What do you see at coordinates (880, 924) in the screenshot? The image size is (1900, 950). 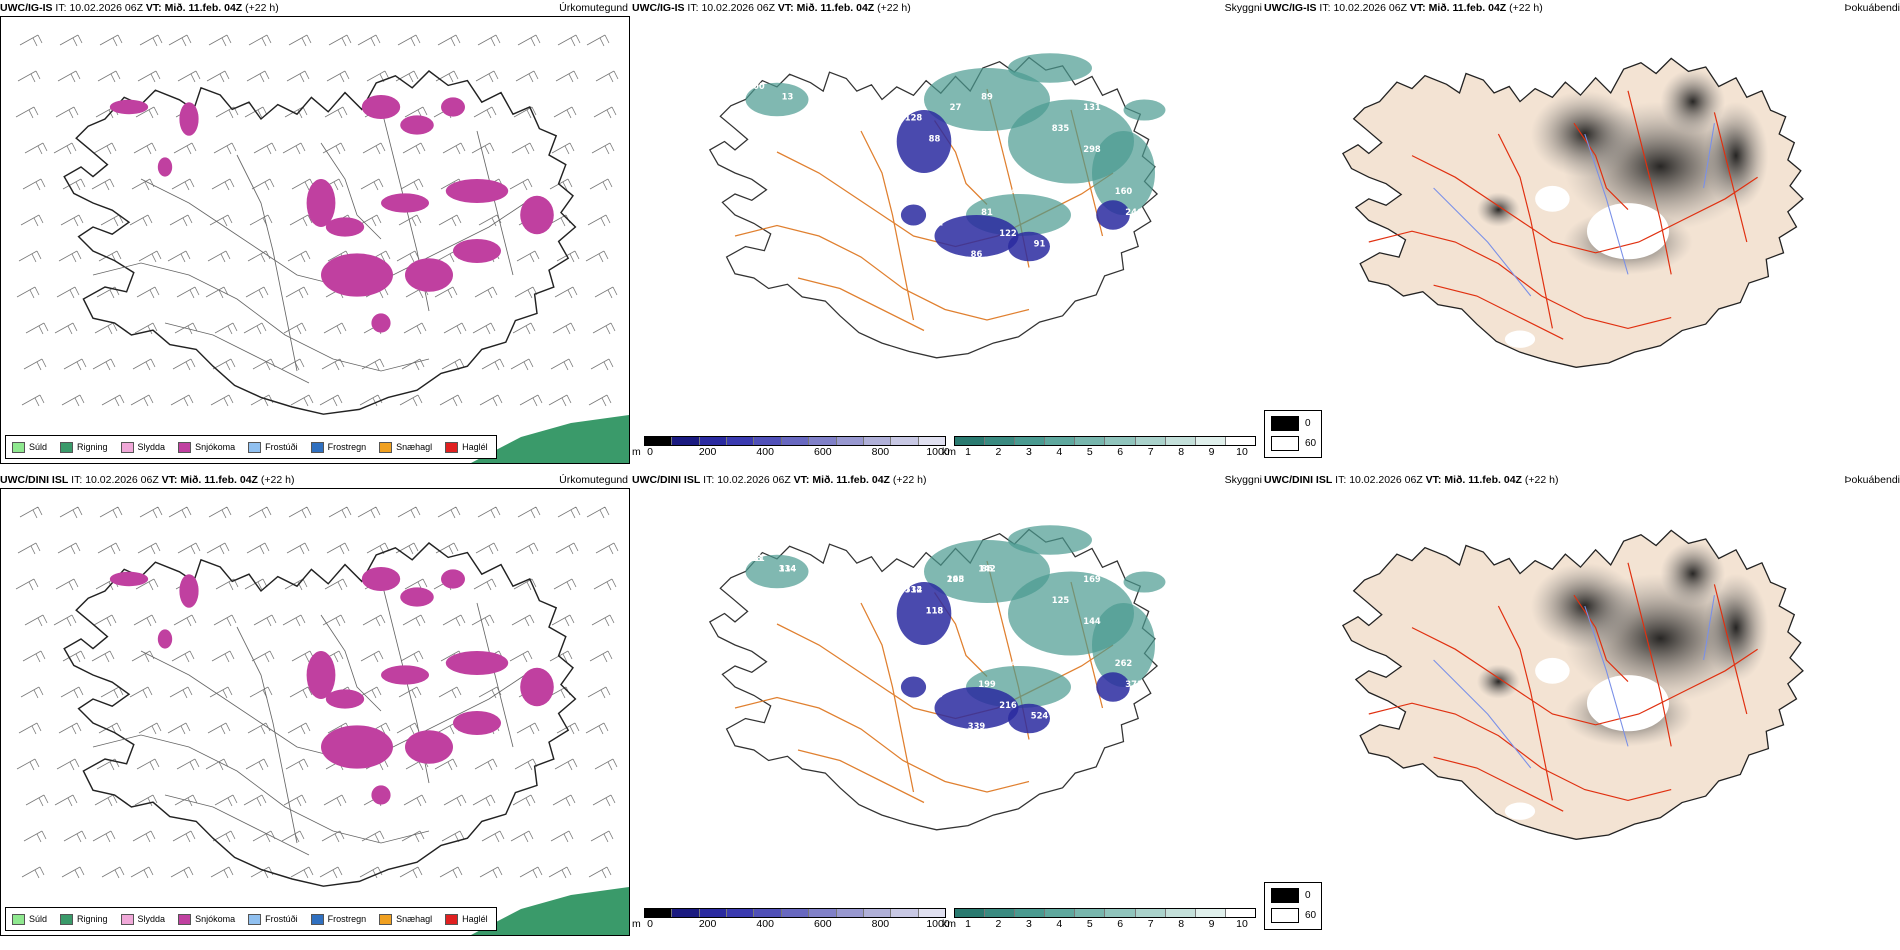 I see `colorbar-tick-label: 800` at bounding box center [880, 924].